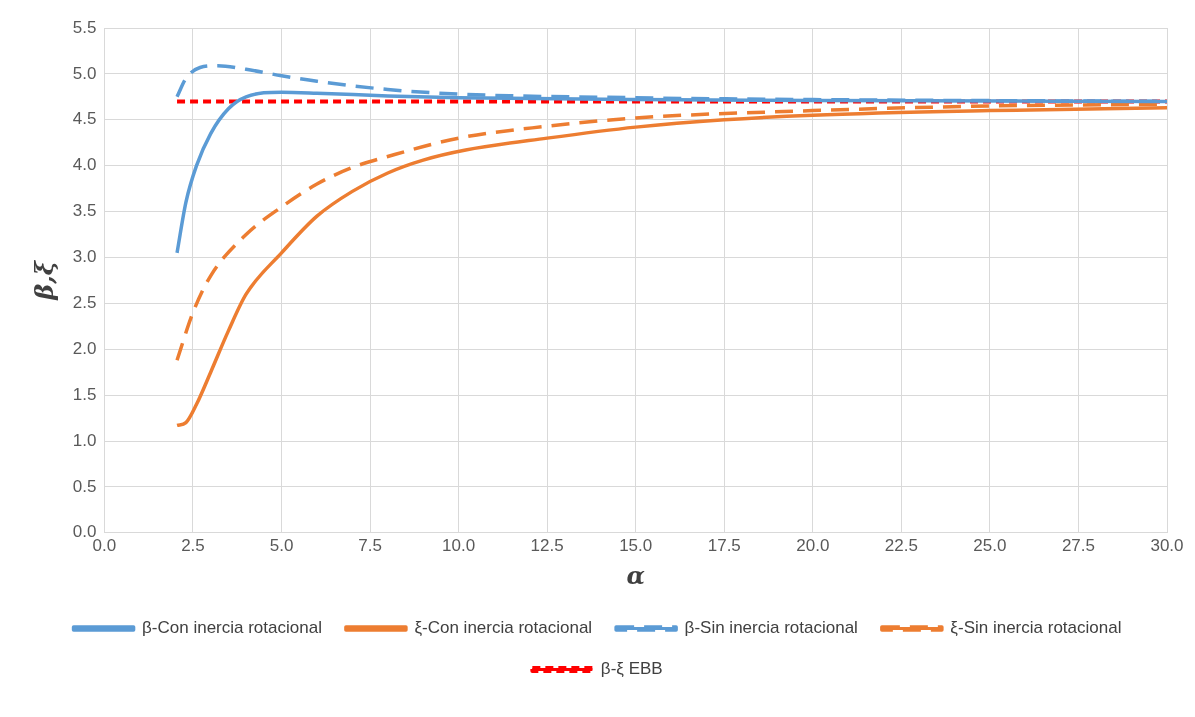 The width and height of the screenshot is (1195, 717). Describe the element at coordinates (232, 628) in the screenshot. I see `legend-label: β-Con inercia rotacional` at that location.